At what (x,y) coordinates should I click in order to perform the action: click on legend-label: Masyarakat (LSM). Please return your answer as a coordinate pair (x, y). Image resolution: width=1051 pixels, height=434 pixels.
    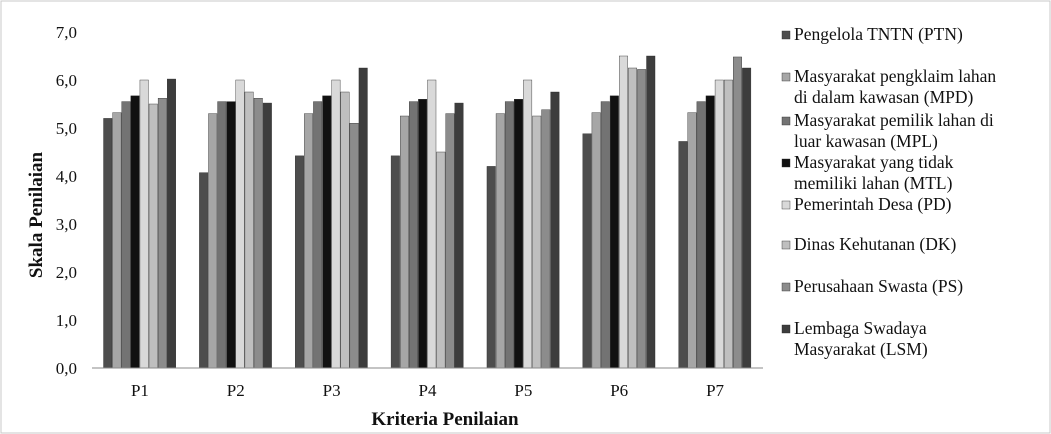
    Looking at the image, I should click on (861, 349).